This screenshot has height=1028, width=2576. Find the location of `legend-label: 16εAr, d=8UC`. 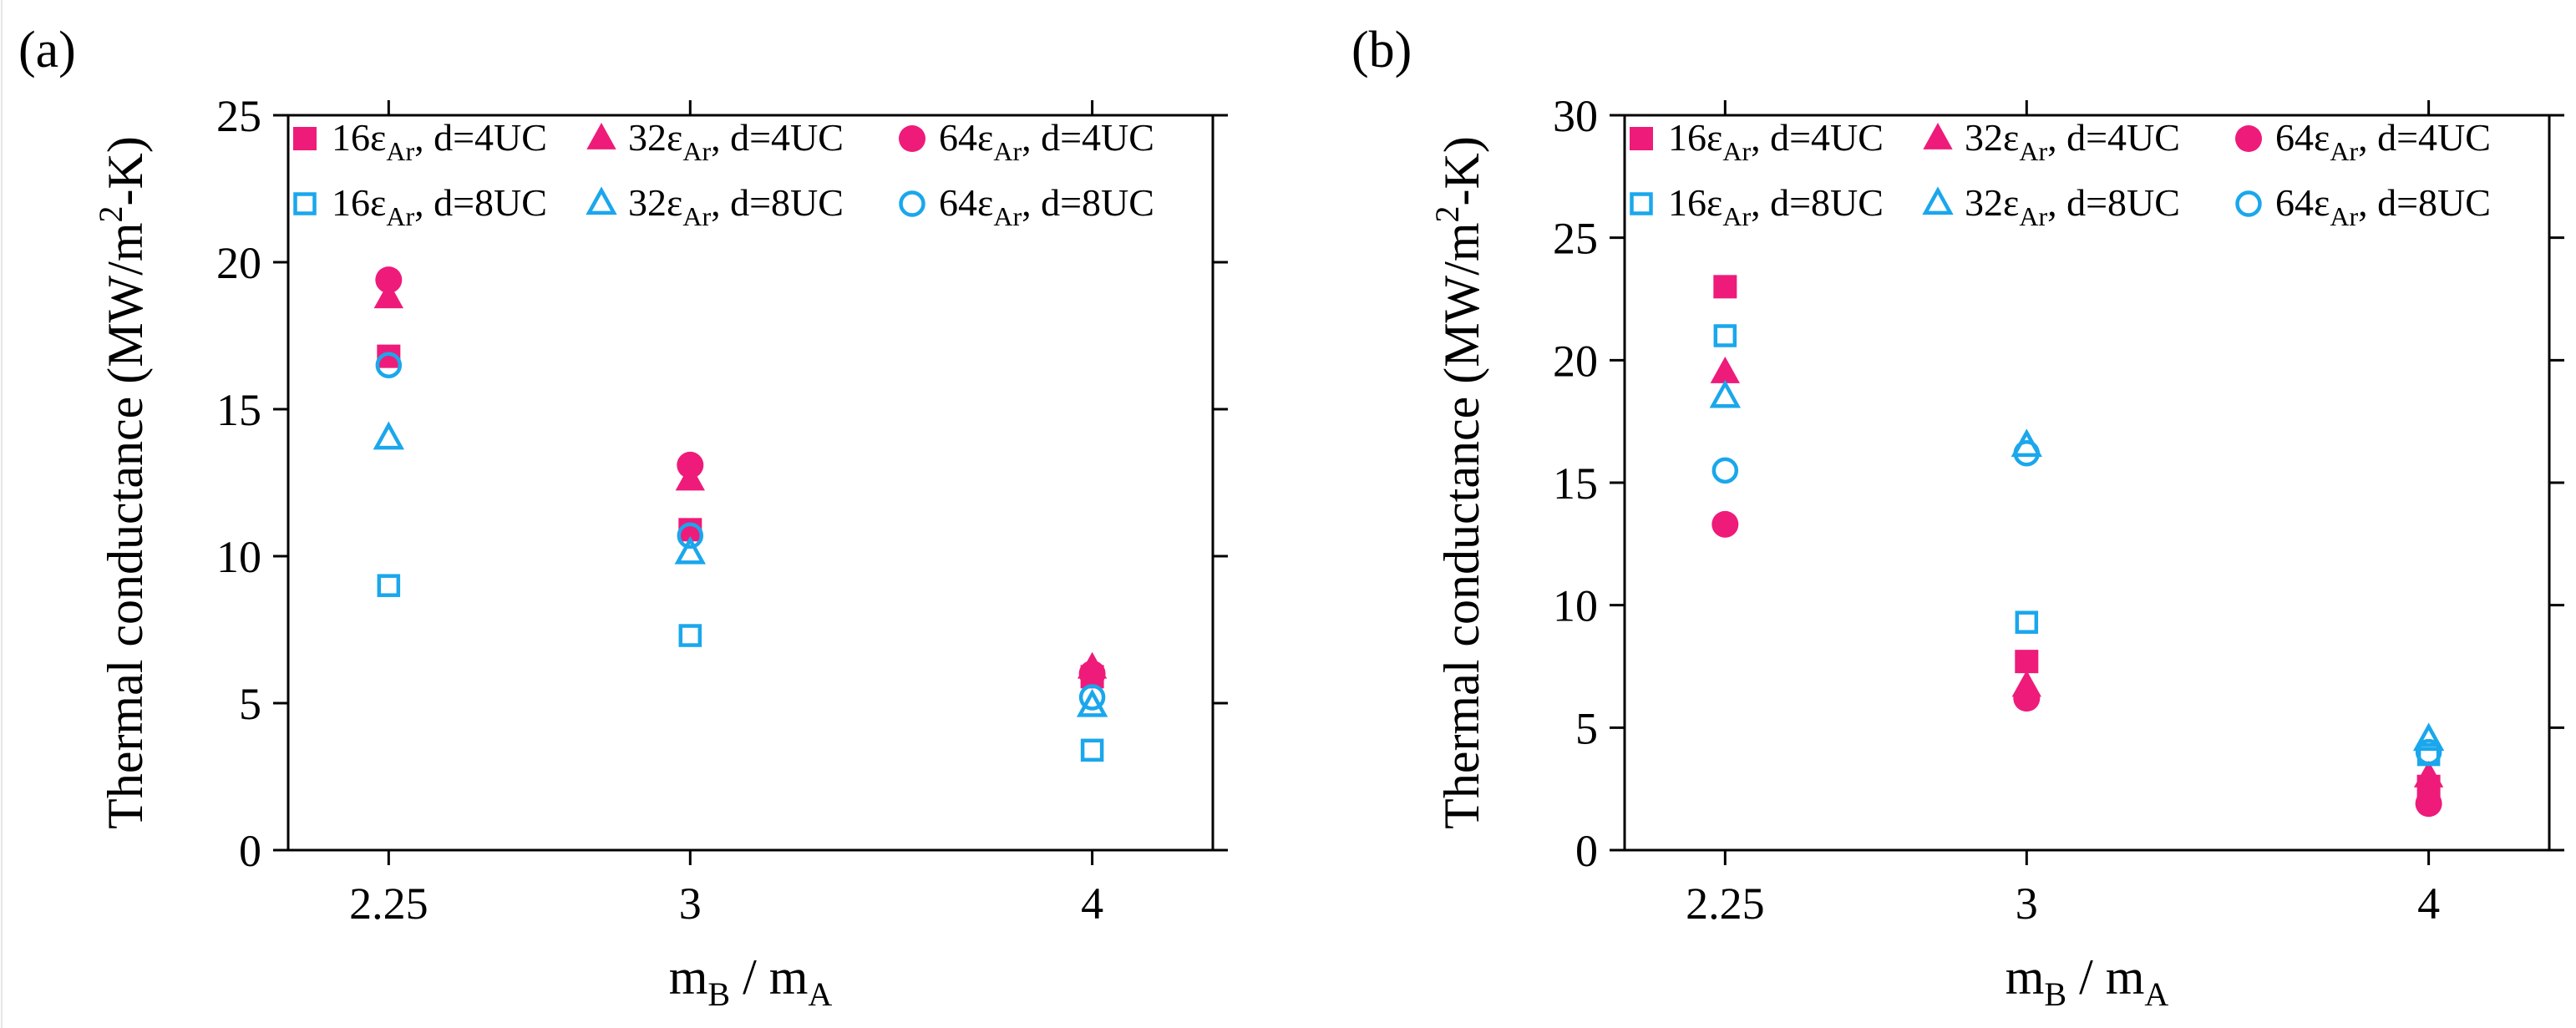

legend-label: 16εAr, d=8UC is located at coordinates (440, 206).